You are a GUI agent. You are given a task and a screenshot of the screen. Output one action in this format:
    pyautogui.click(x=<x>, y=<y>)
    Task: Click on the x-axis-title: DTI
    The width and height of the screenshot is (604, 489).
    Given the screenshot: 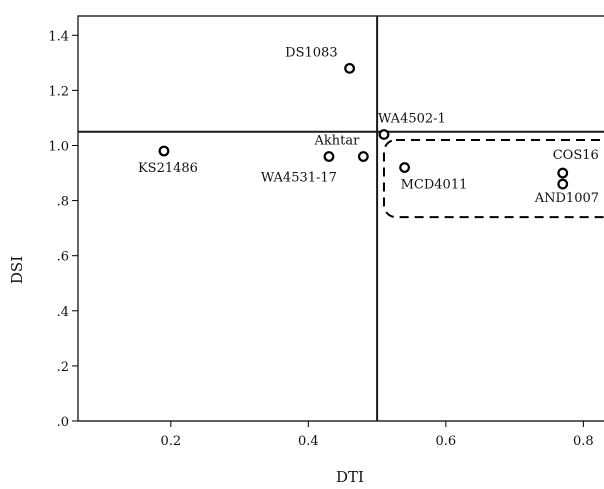 What is the action you would take?
    pyautogui.click(x=350, y=477)
    